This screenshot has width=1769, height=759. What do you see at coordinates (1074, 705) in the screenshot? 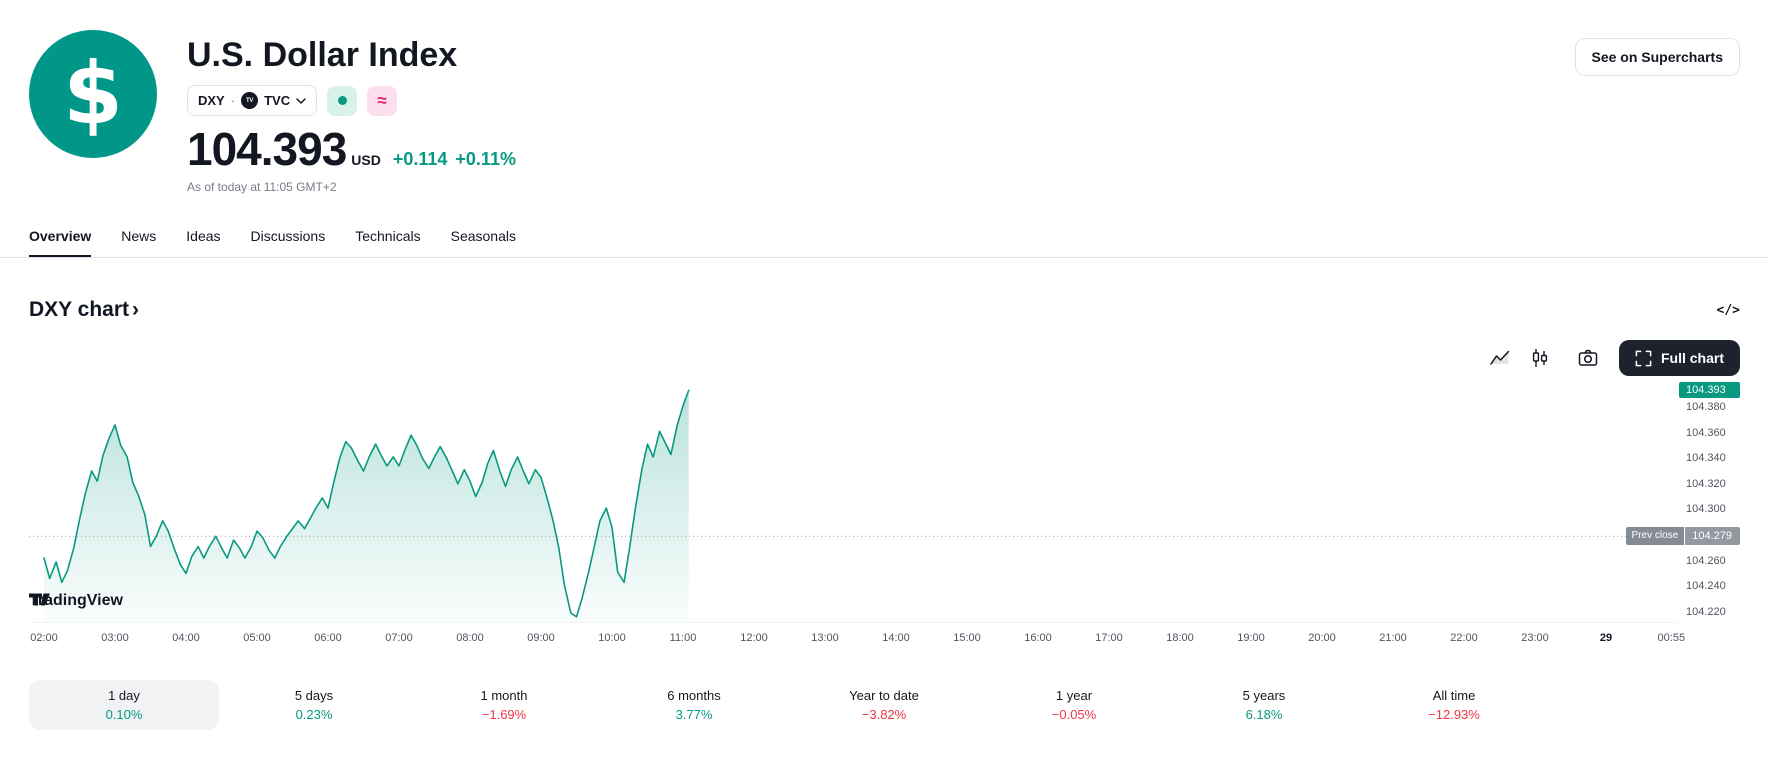
I see `range-1-year: 1 year −0.05%` at bounding box center [1074, 705].